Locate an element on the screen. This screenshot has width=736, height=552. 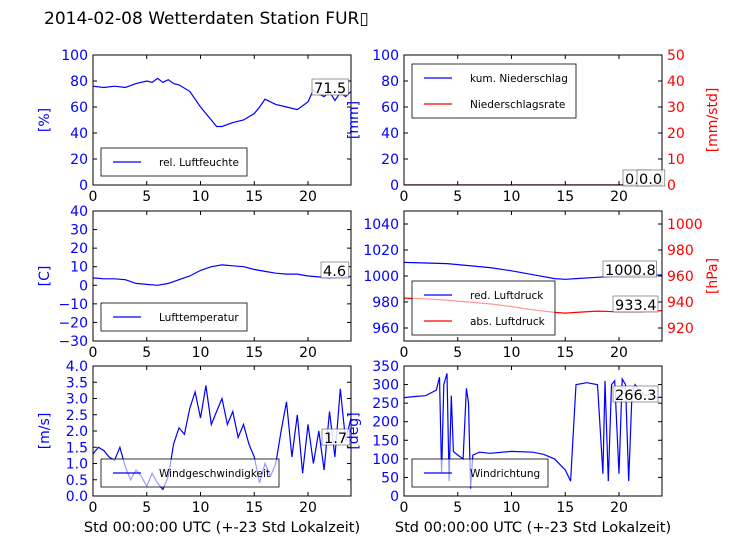
legend-label: Windrichtung is located at coordinates (505, 474).